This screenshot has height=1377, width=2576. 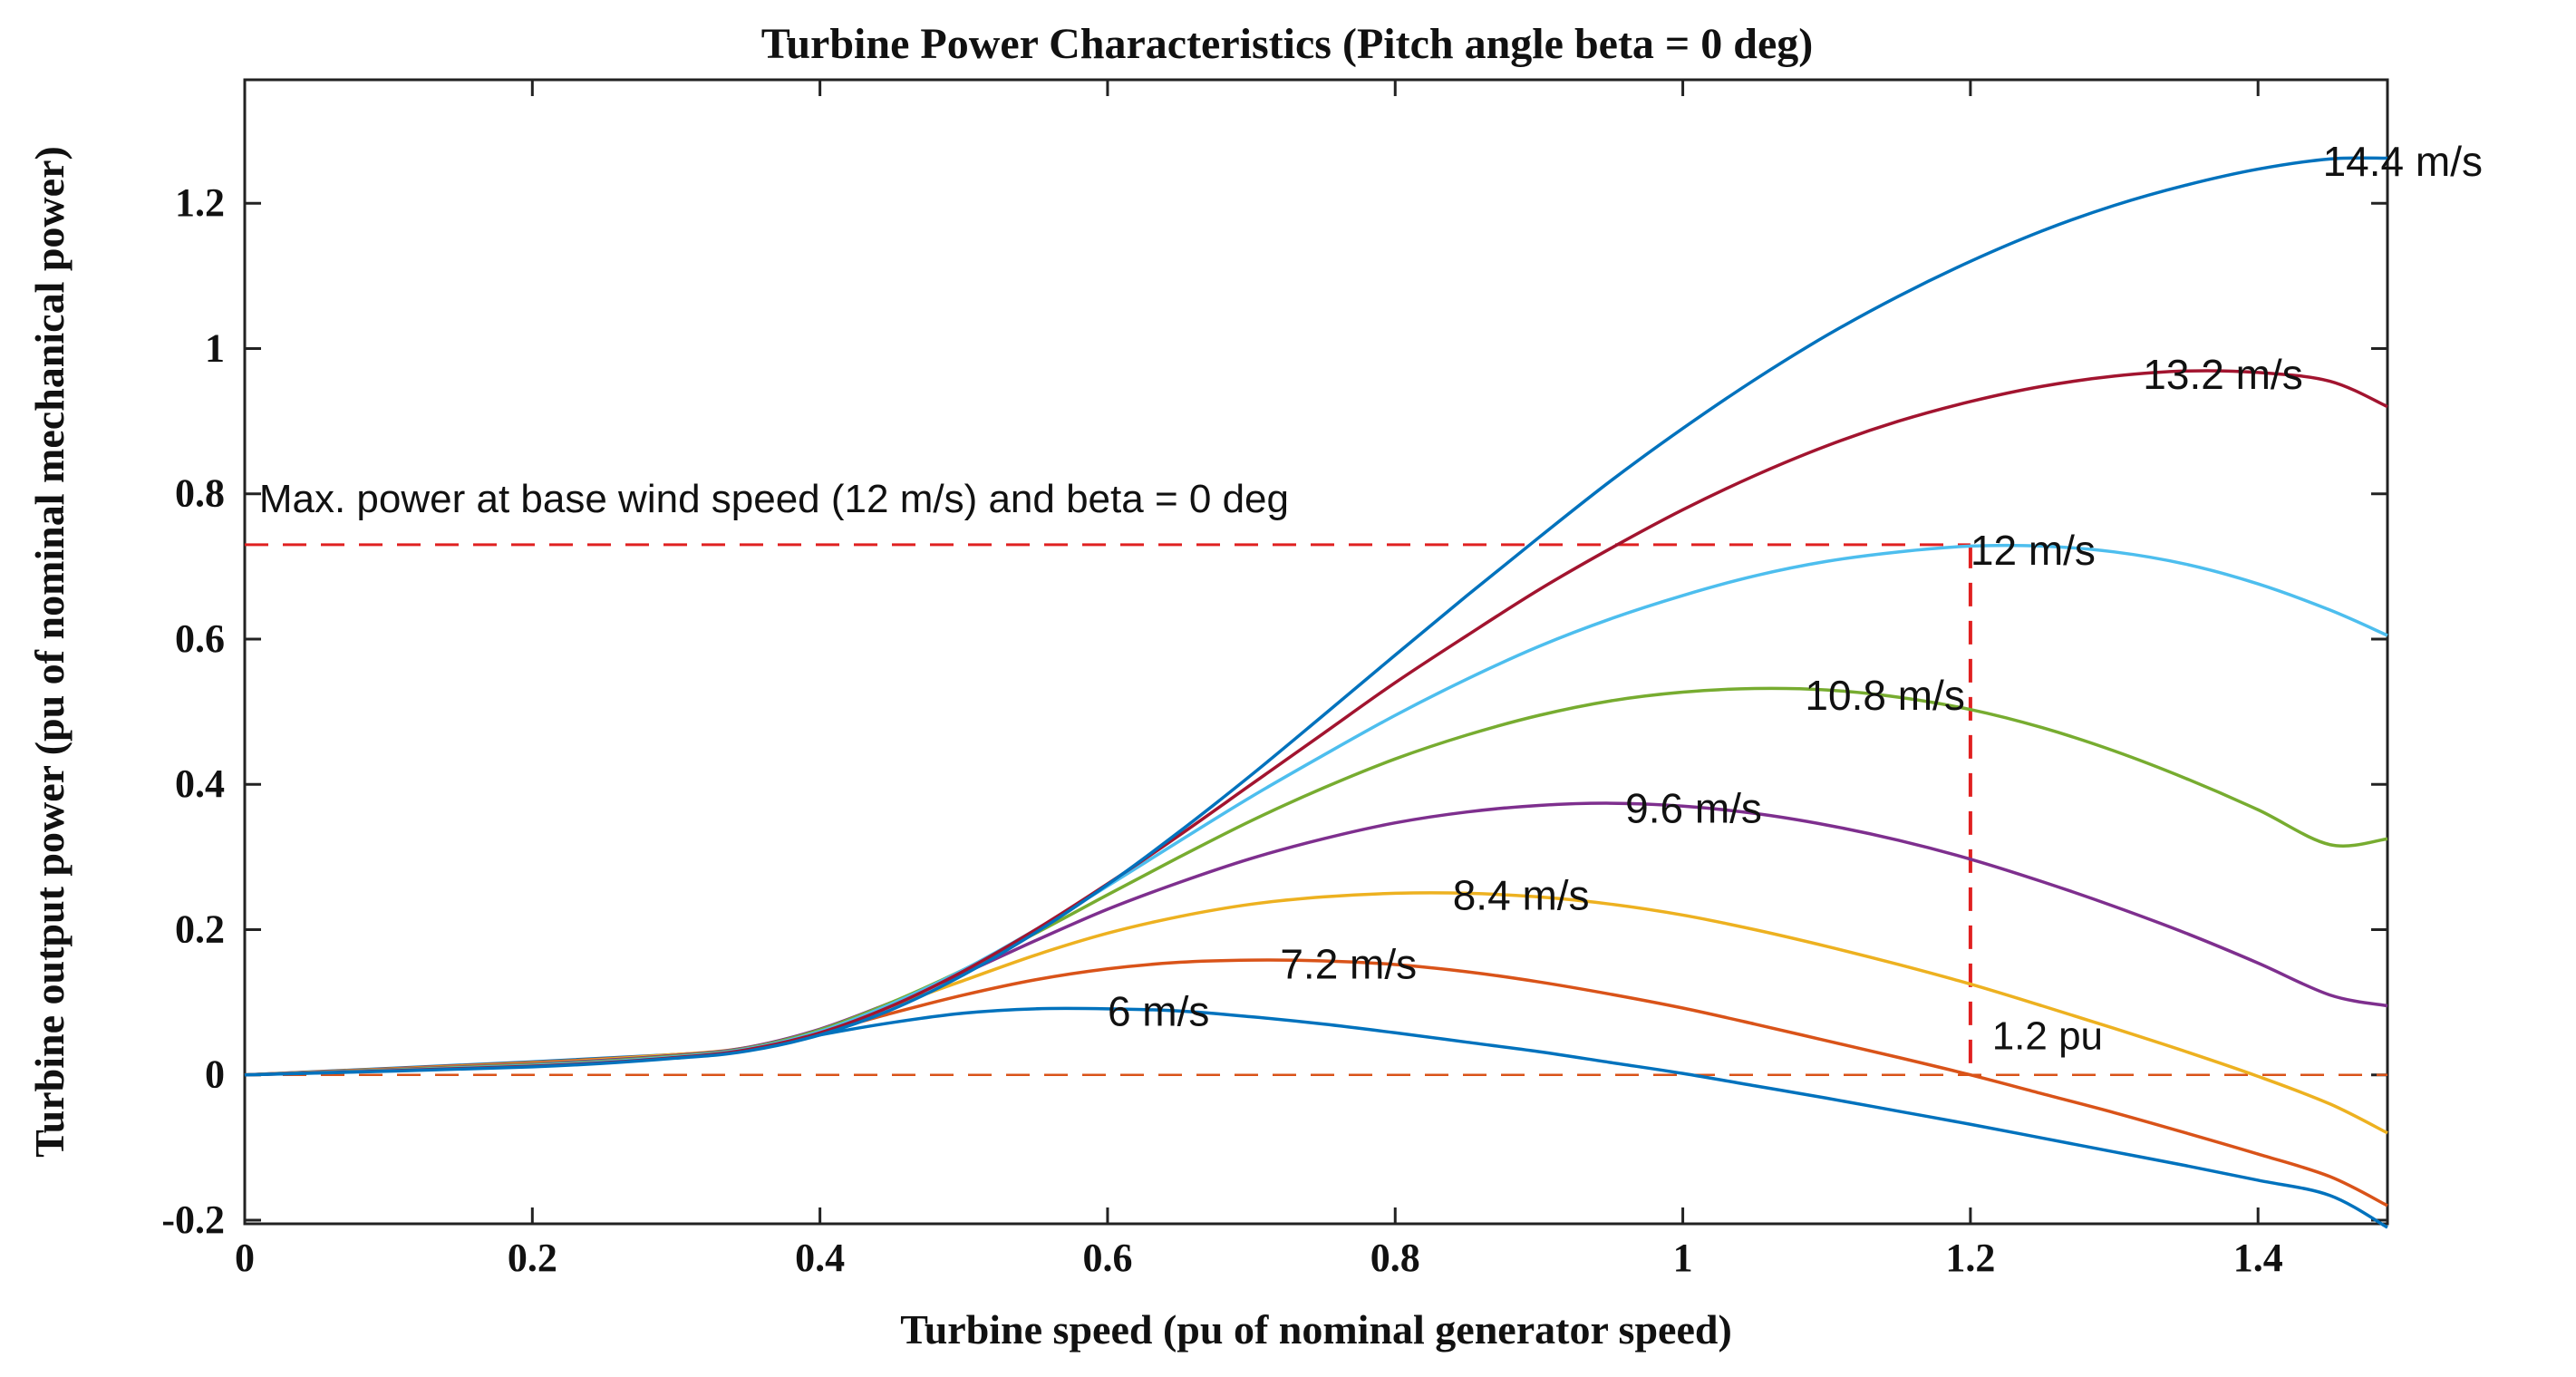 I want to click on y-tick-label: 0.2, so click(x=200, y=929).